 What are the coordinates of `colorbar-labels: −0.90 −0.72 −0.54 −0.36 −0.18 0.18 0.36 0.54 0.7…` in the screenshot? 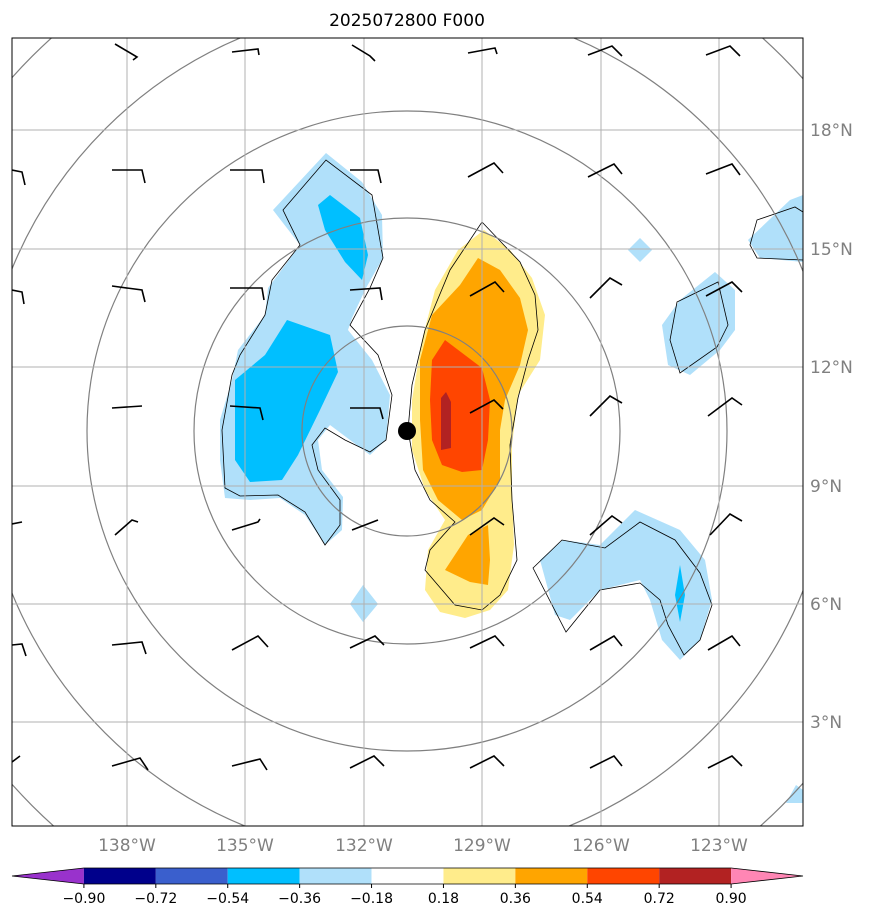 It's located at (404, 895).